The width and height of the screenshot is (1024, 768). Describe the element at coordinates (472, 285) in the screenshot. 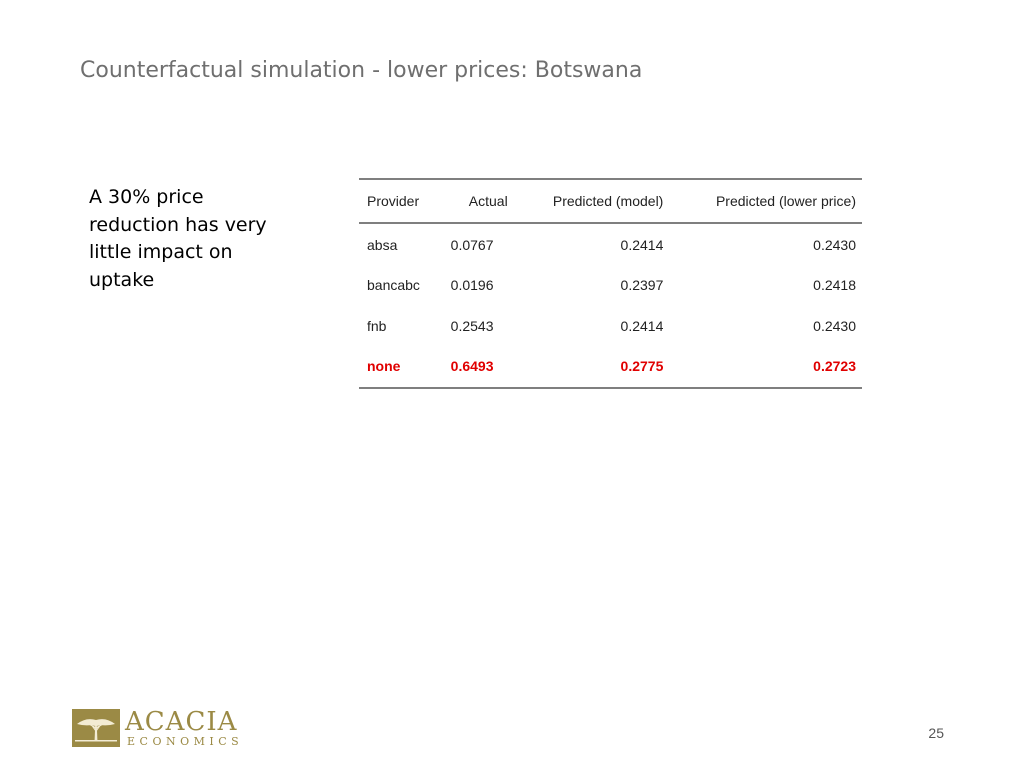

I see `cell-actual: 0.0196` at that location.